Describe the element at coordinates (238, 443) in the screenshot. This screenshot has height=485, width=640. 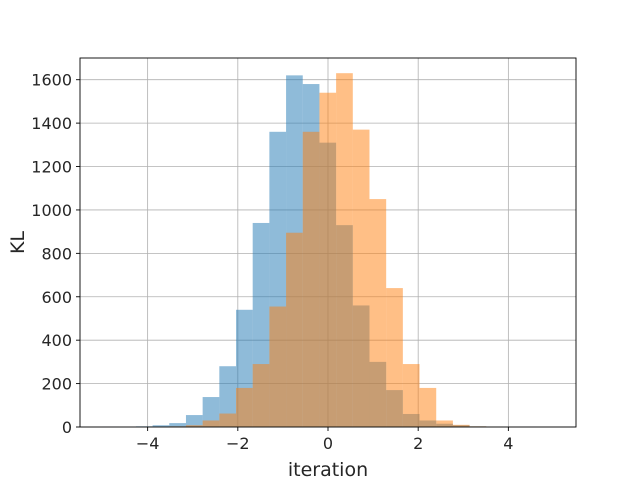
I see `x-tick-label: −2` at that location.